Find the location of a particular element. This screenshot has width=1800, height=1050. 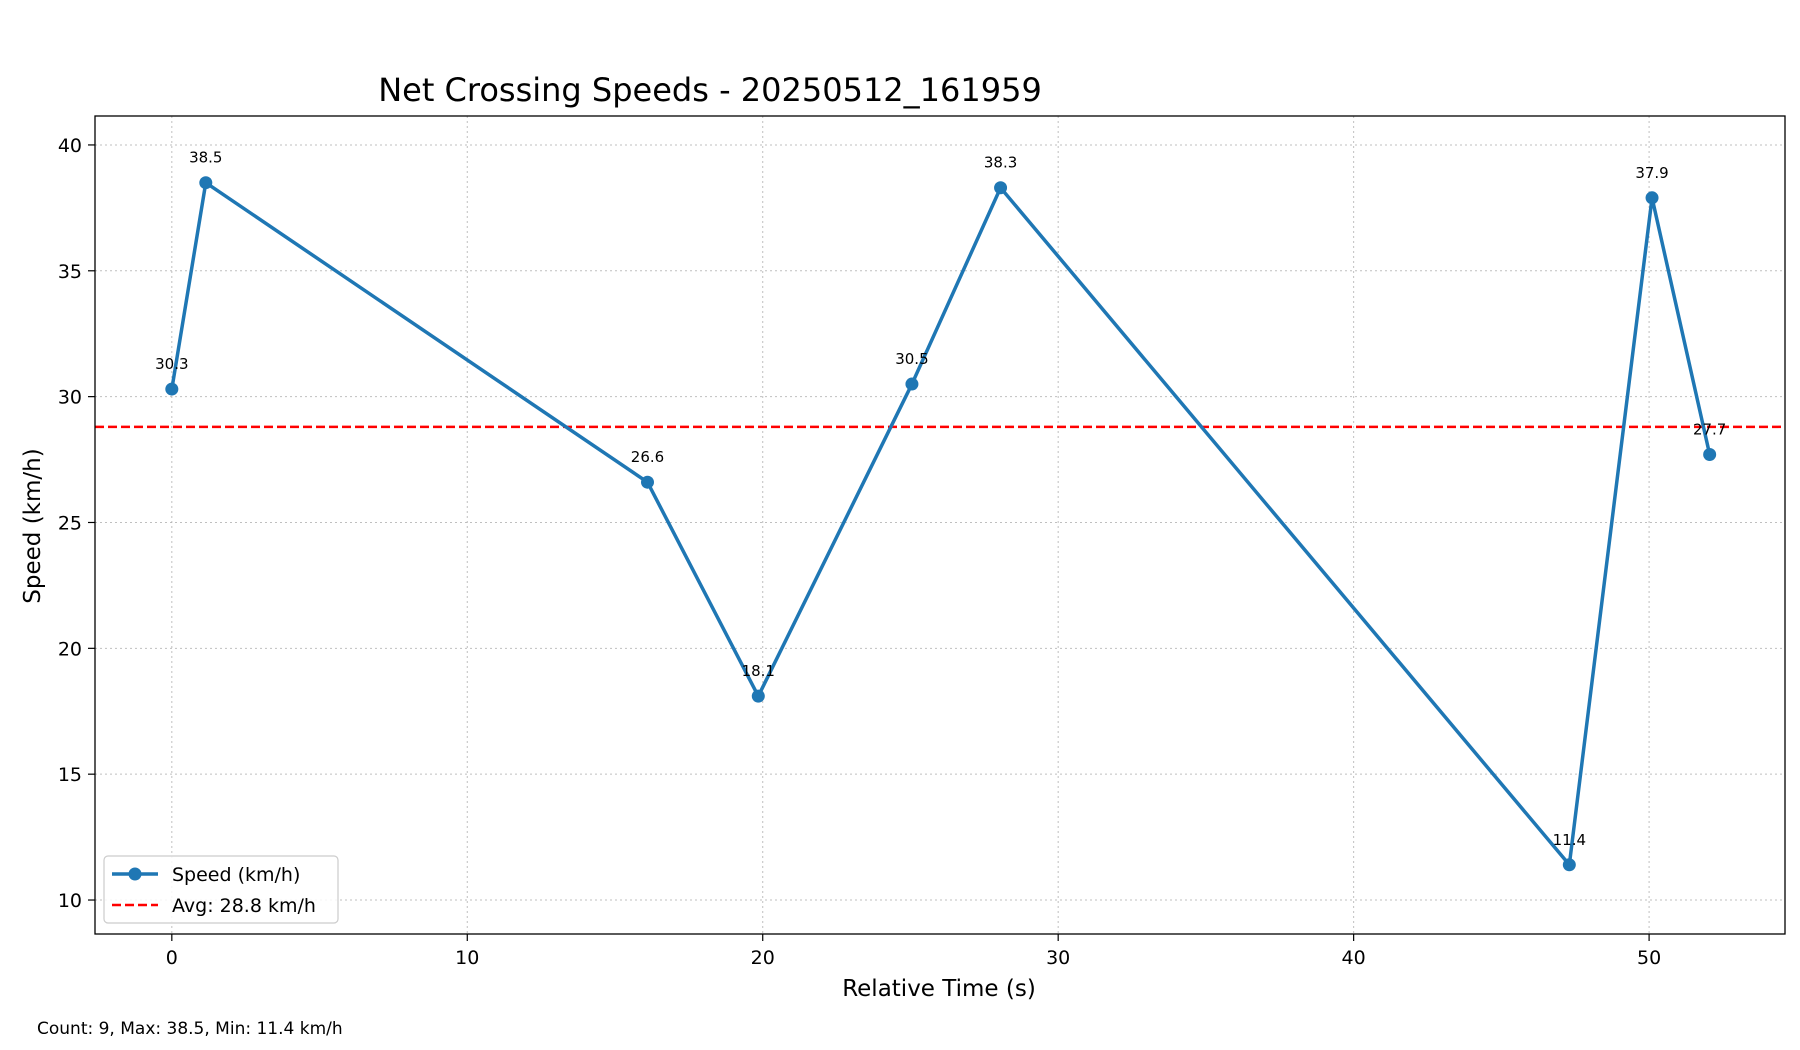

y-axis-ticks: 10 15 20 25 30 35 40 is located at coordinates (76, 523).